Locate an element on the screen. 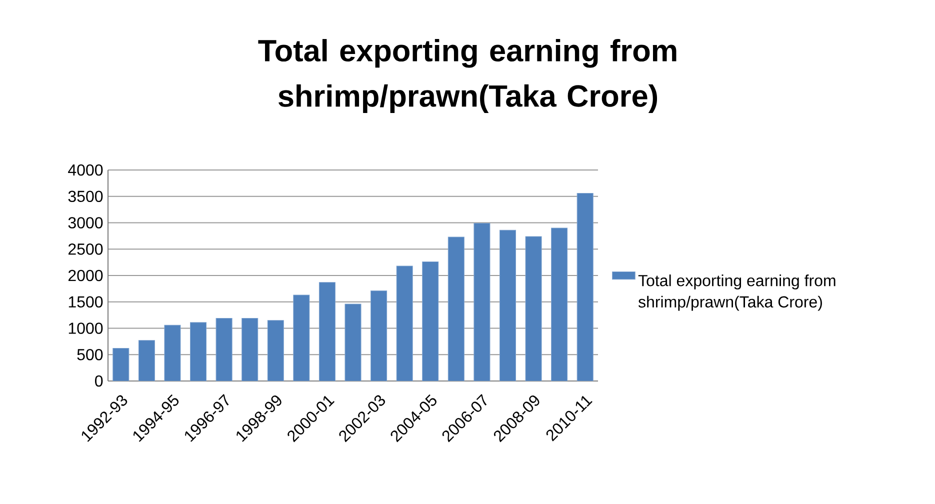  y-tick-label: 4000 is located at coordinates (85, 170).